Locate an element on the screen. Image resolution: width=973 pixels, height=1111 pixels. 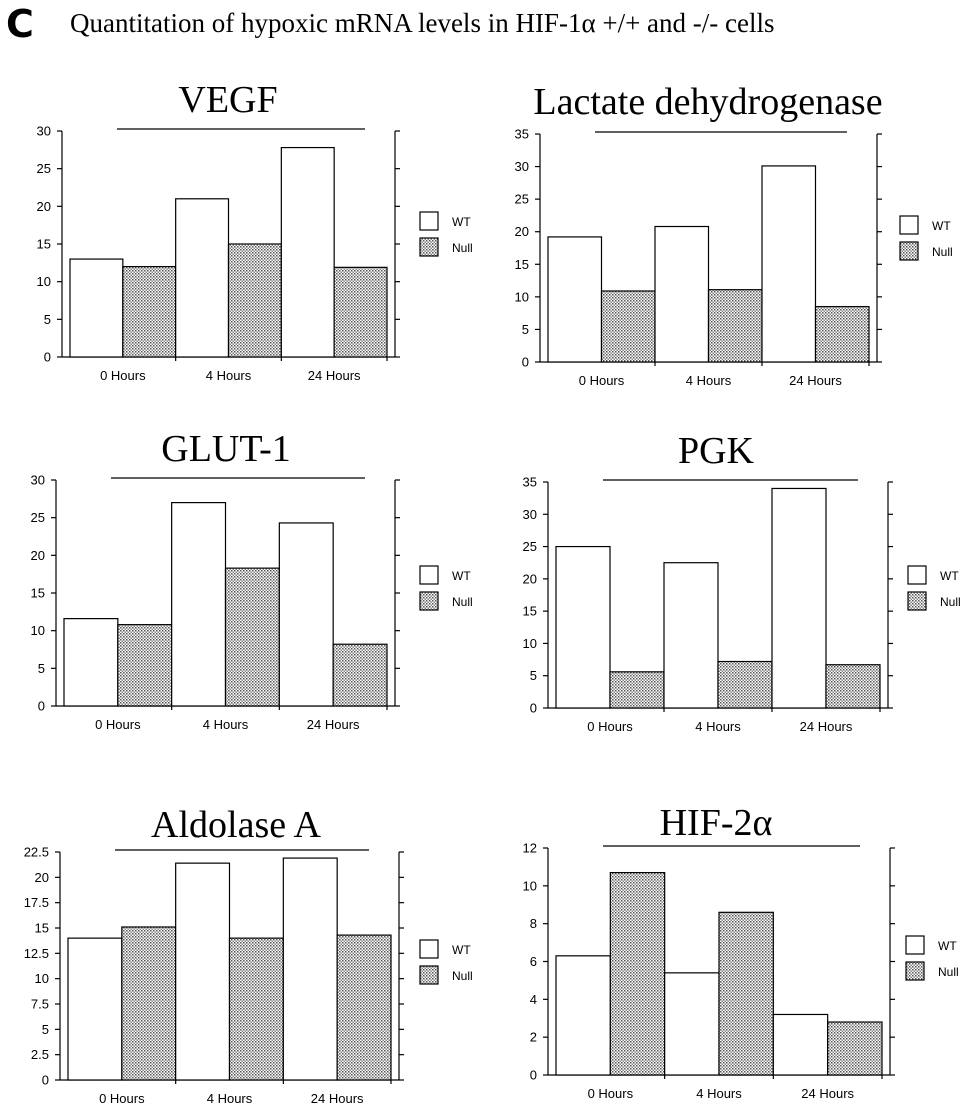
chart-title: Lactate dehydrogenase is located at coordinates (707, 102).